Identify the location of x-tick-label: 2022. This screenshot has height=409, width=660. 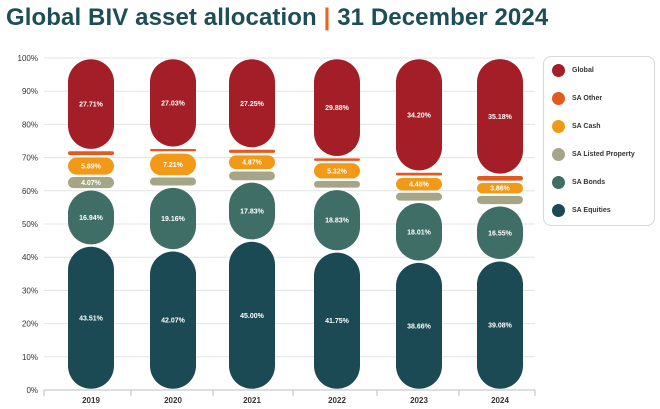
(337, 400).